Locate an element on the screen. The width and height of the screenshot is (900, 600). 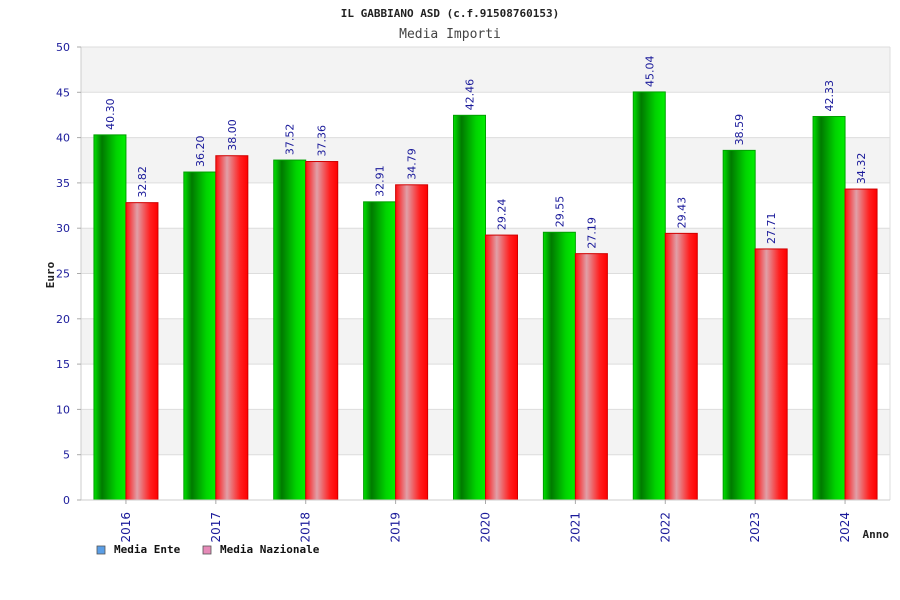
bar-nazionale-2021 is located at coordinates (591, 377).